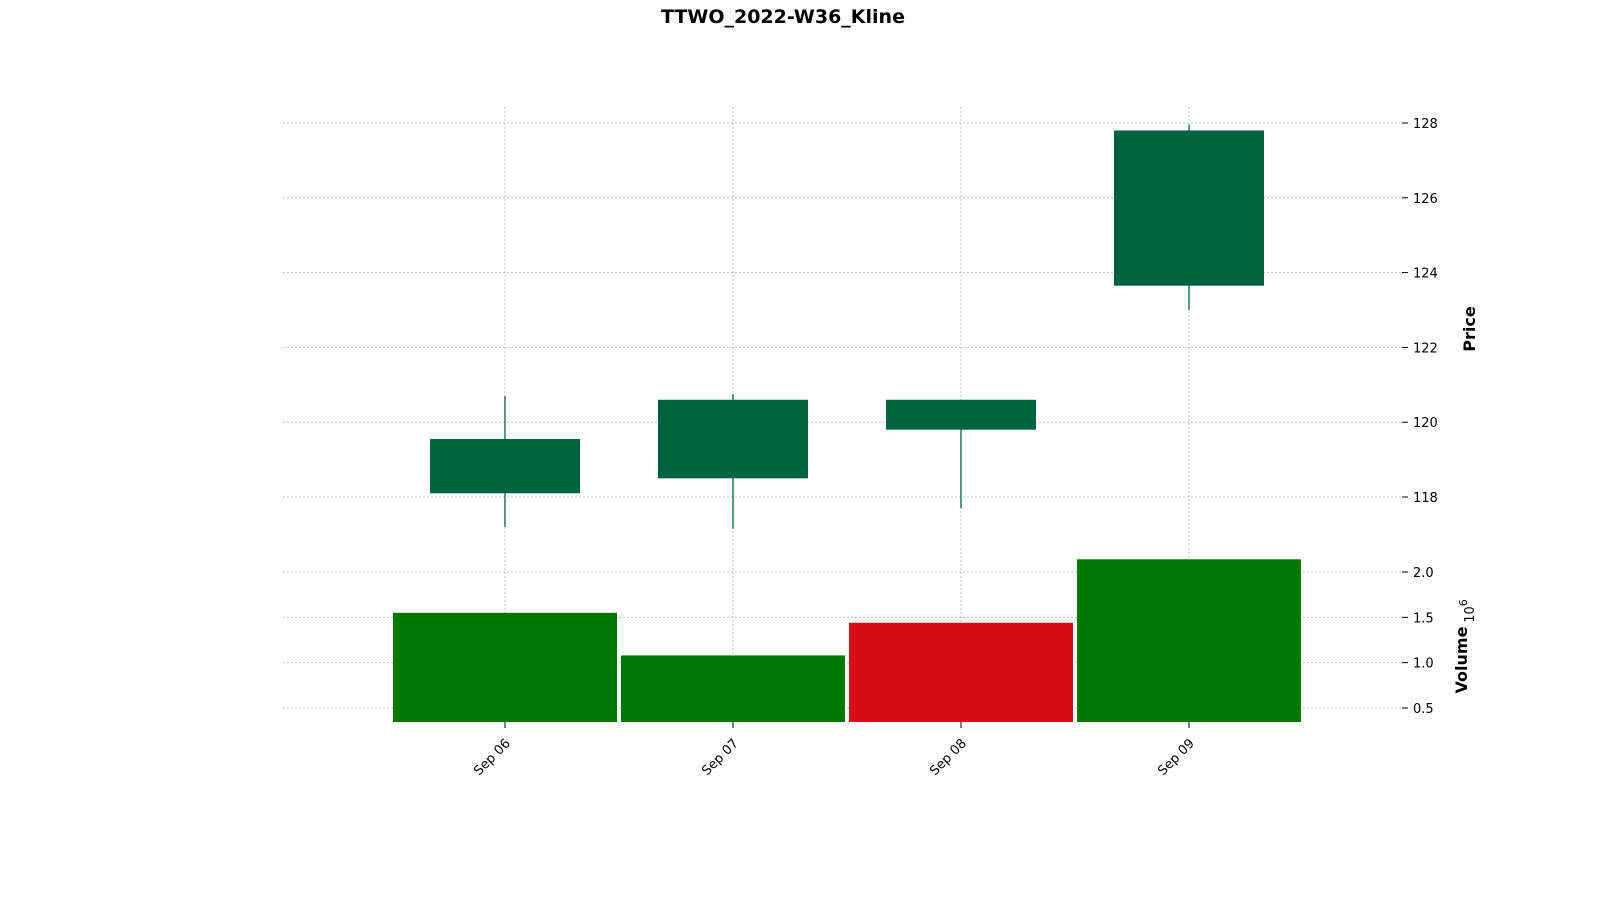 The height and width of the screenshot is (900, 1600). What do you see at coordinates (1176, 757) in the screenshot?
I see `x-tick-label: Sep 09` at bounding box center [1176, 757].